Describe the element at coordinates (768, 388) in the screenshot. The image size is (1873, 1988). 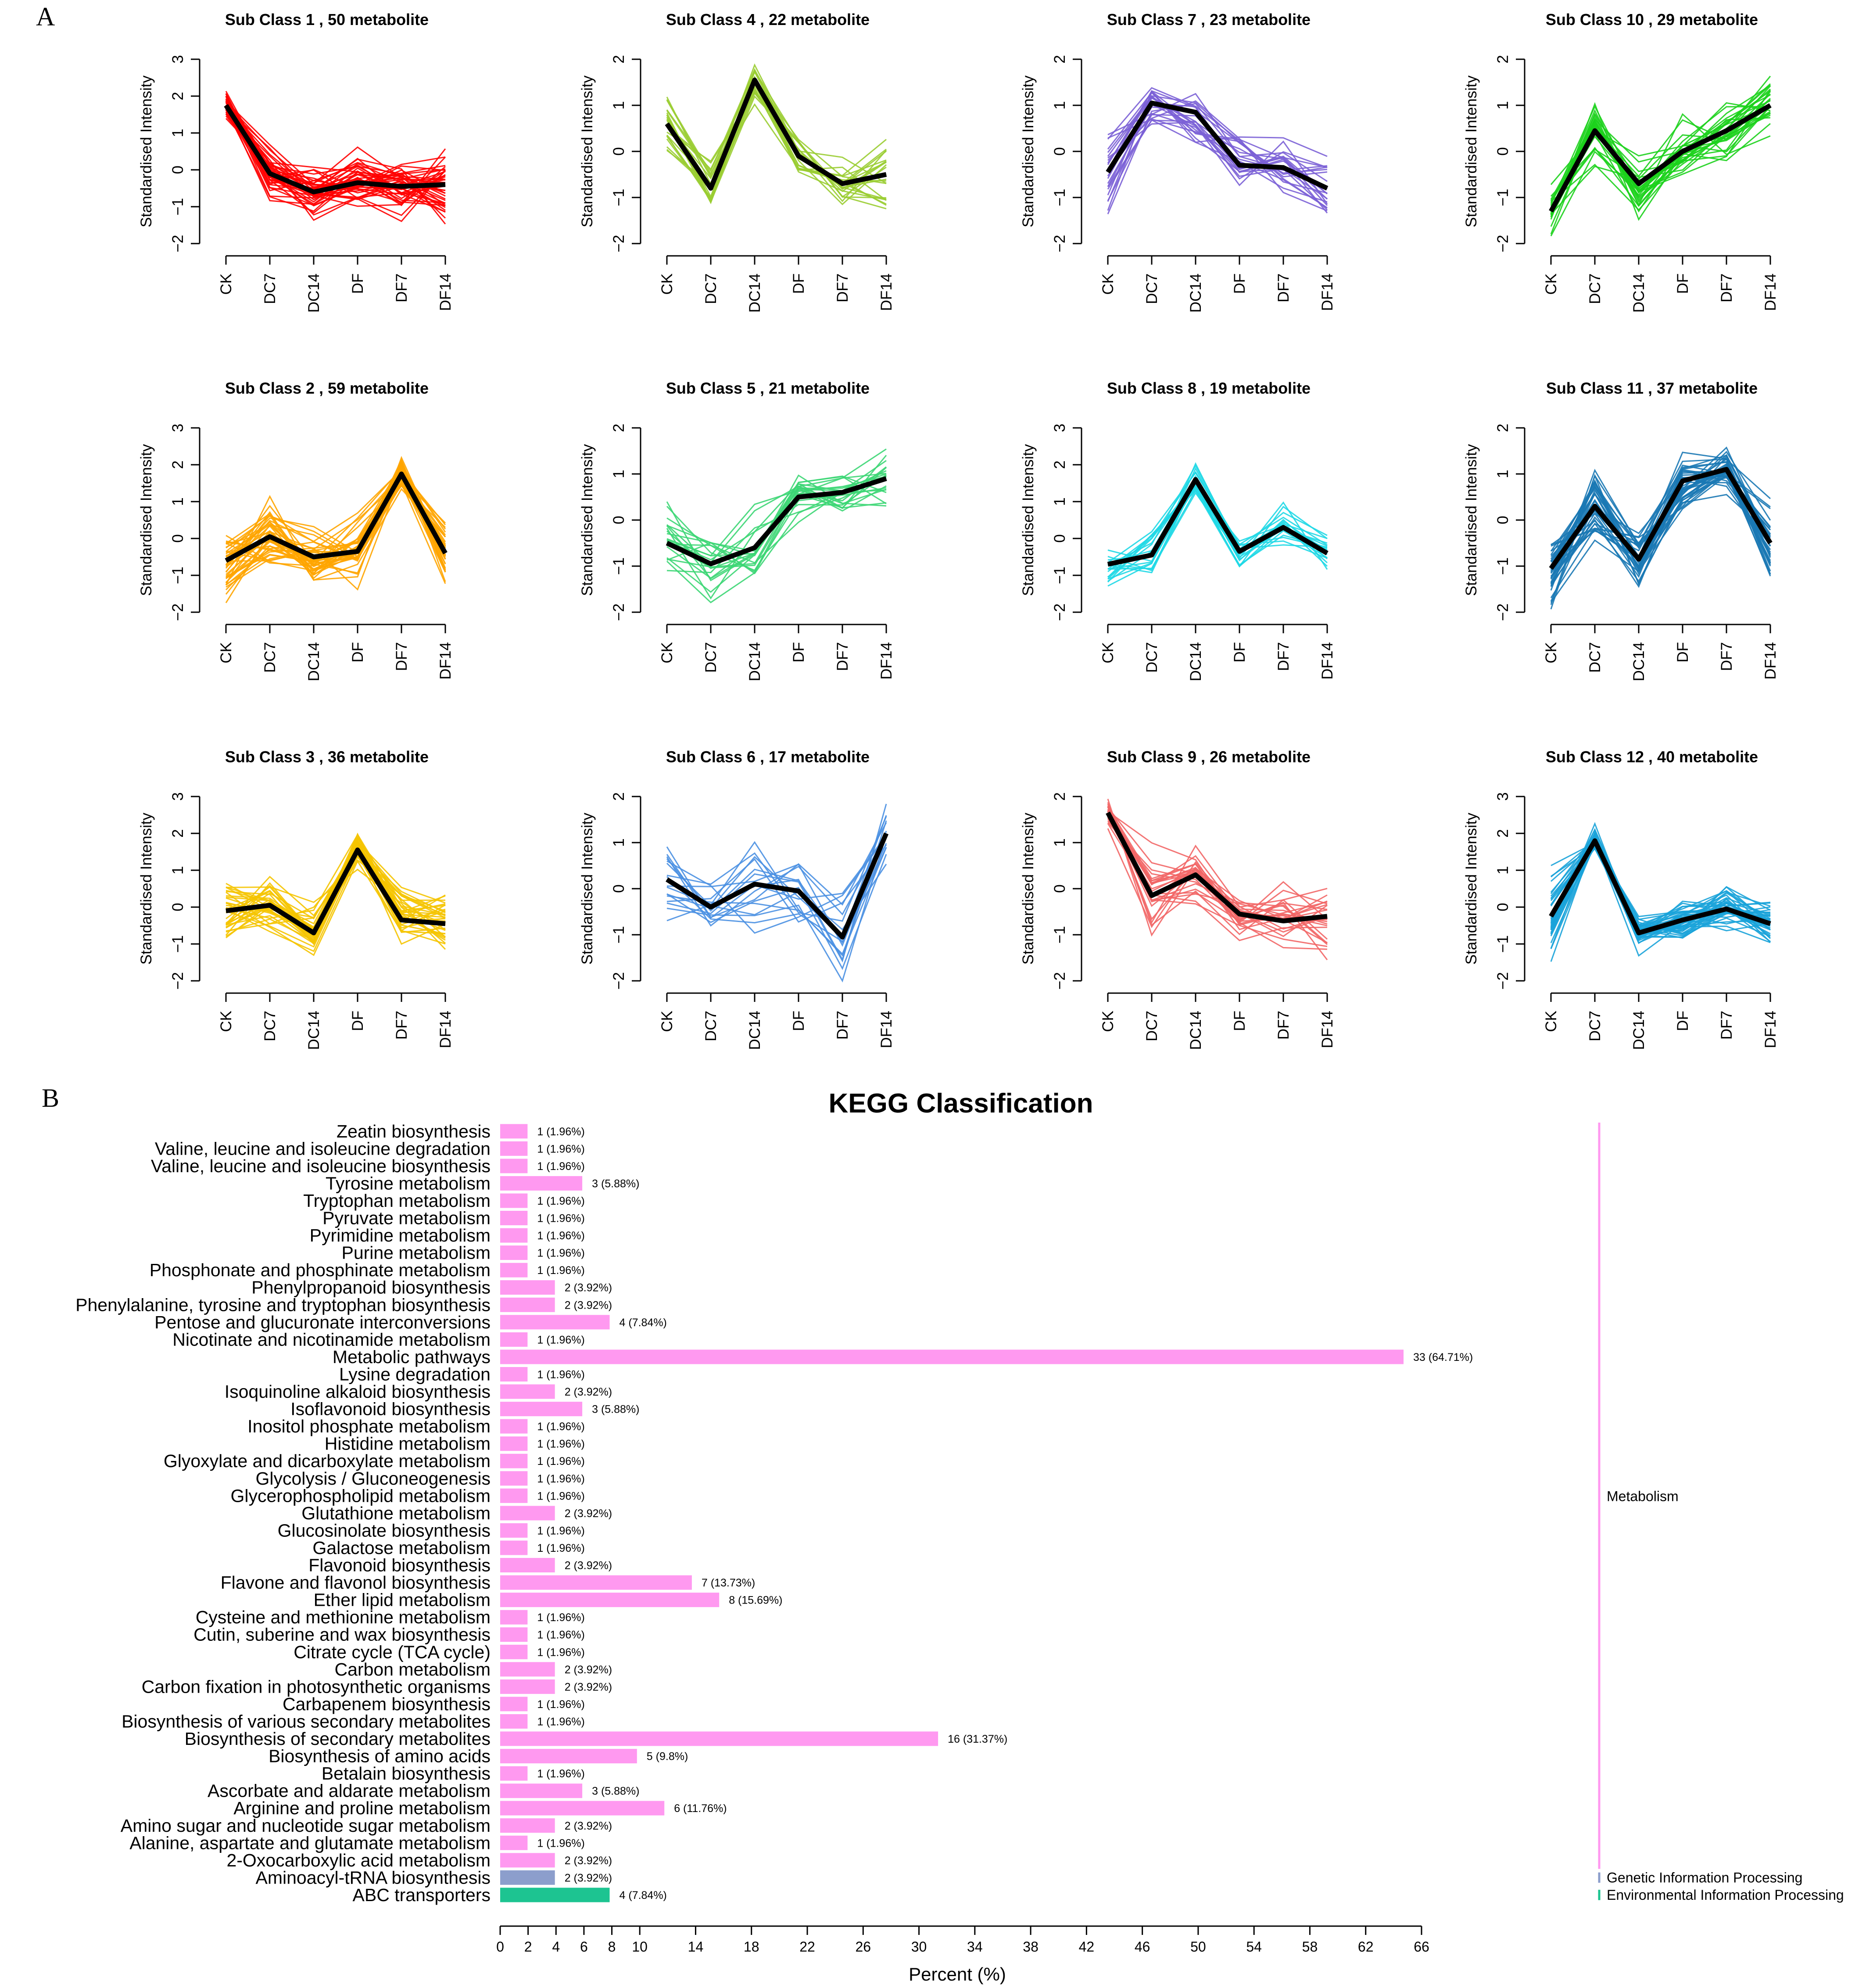
I see `subclass-title: Sub Class 5 , 21 metabolite` at that location.